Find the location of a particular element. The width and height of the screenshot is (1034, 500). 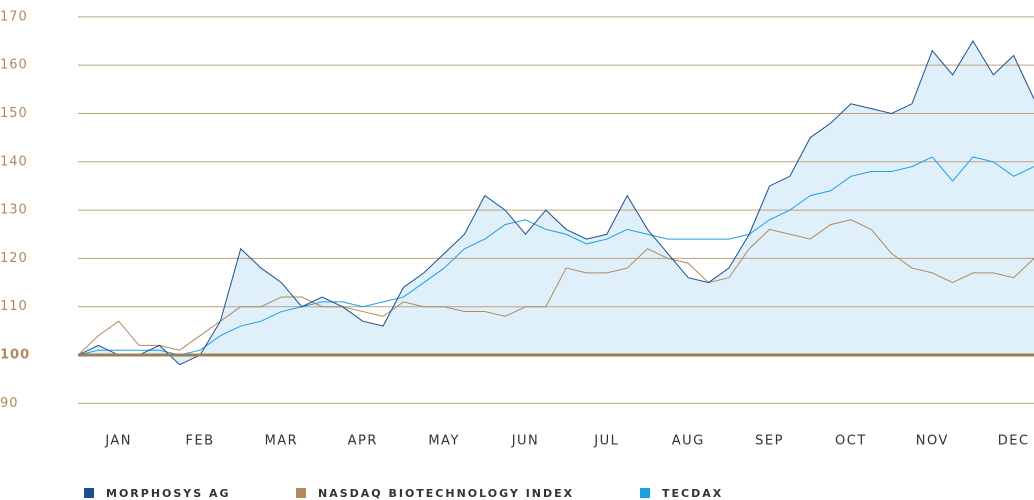

x-tick-label: JUN is located at coordinates (525, 441).